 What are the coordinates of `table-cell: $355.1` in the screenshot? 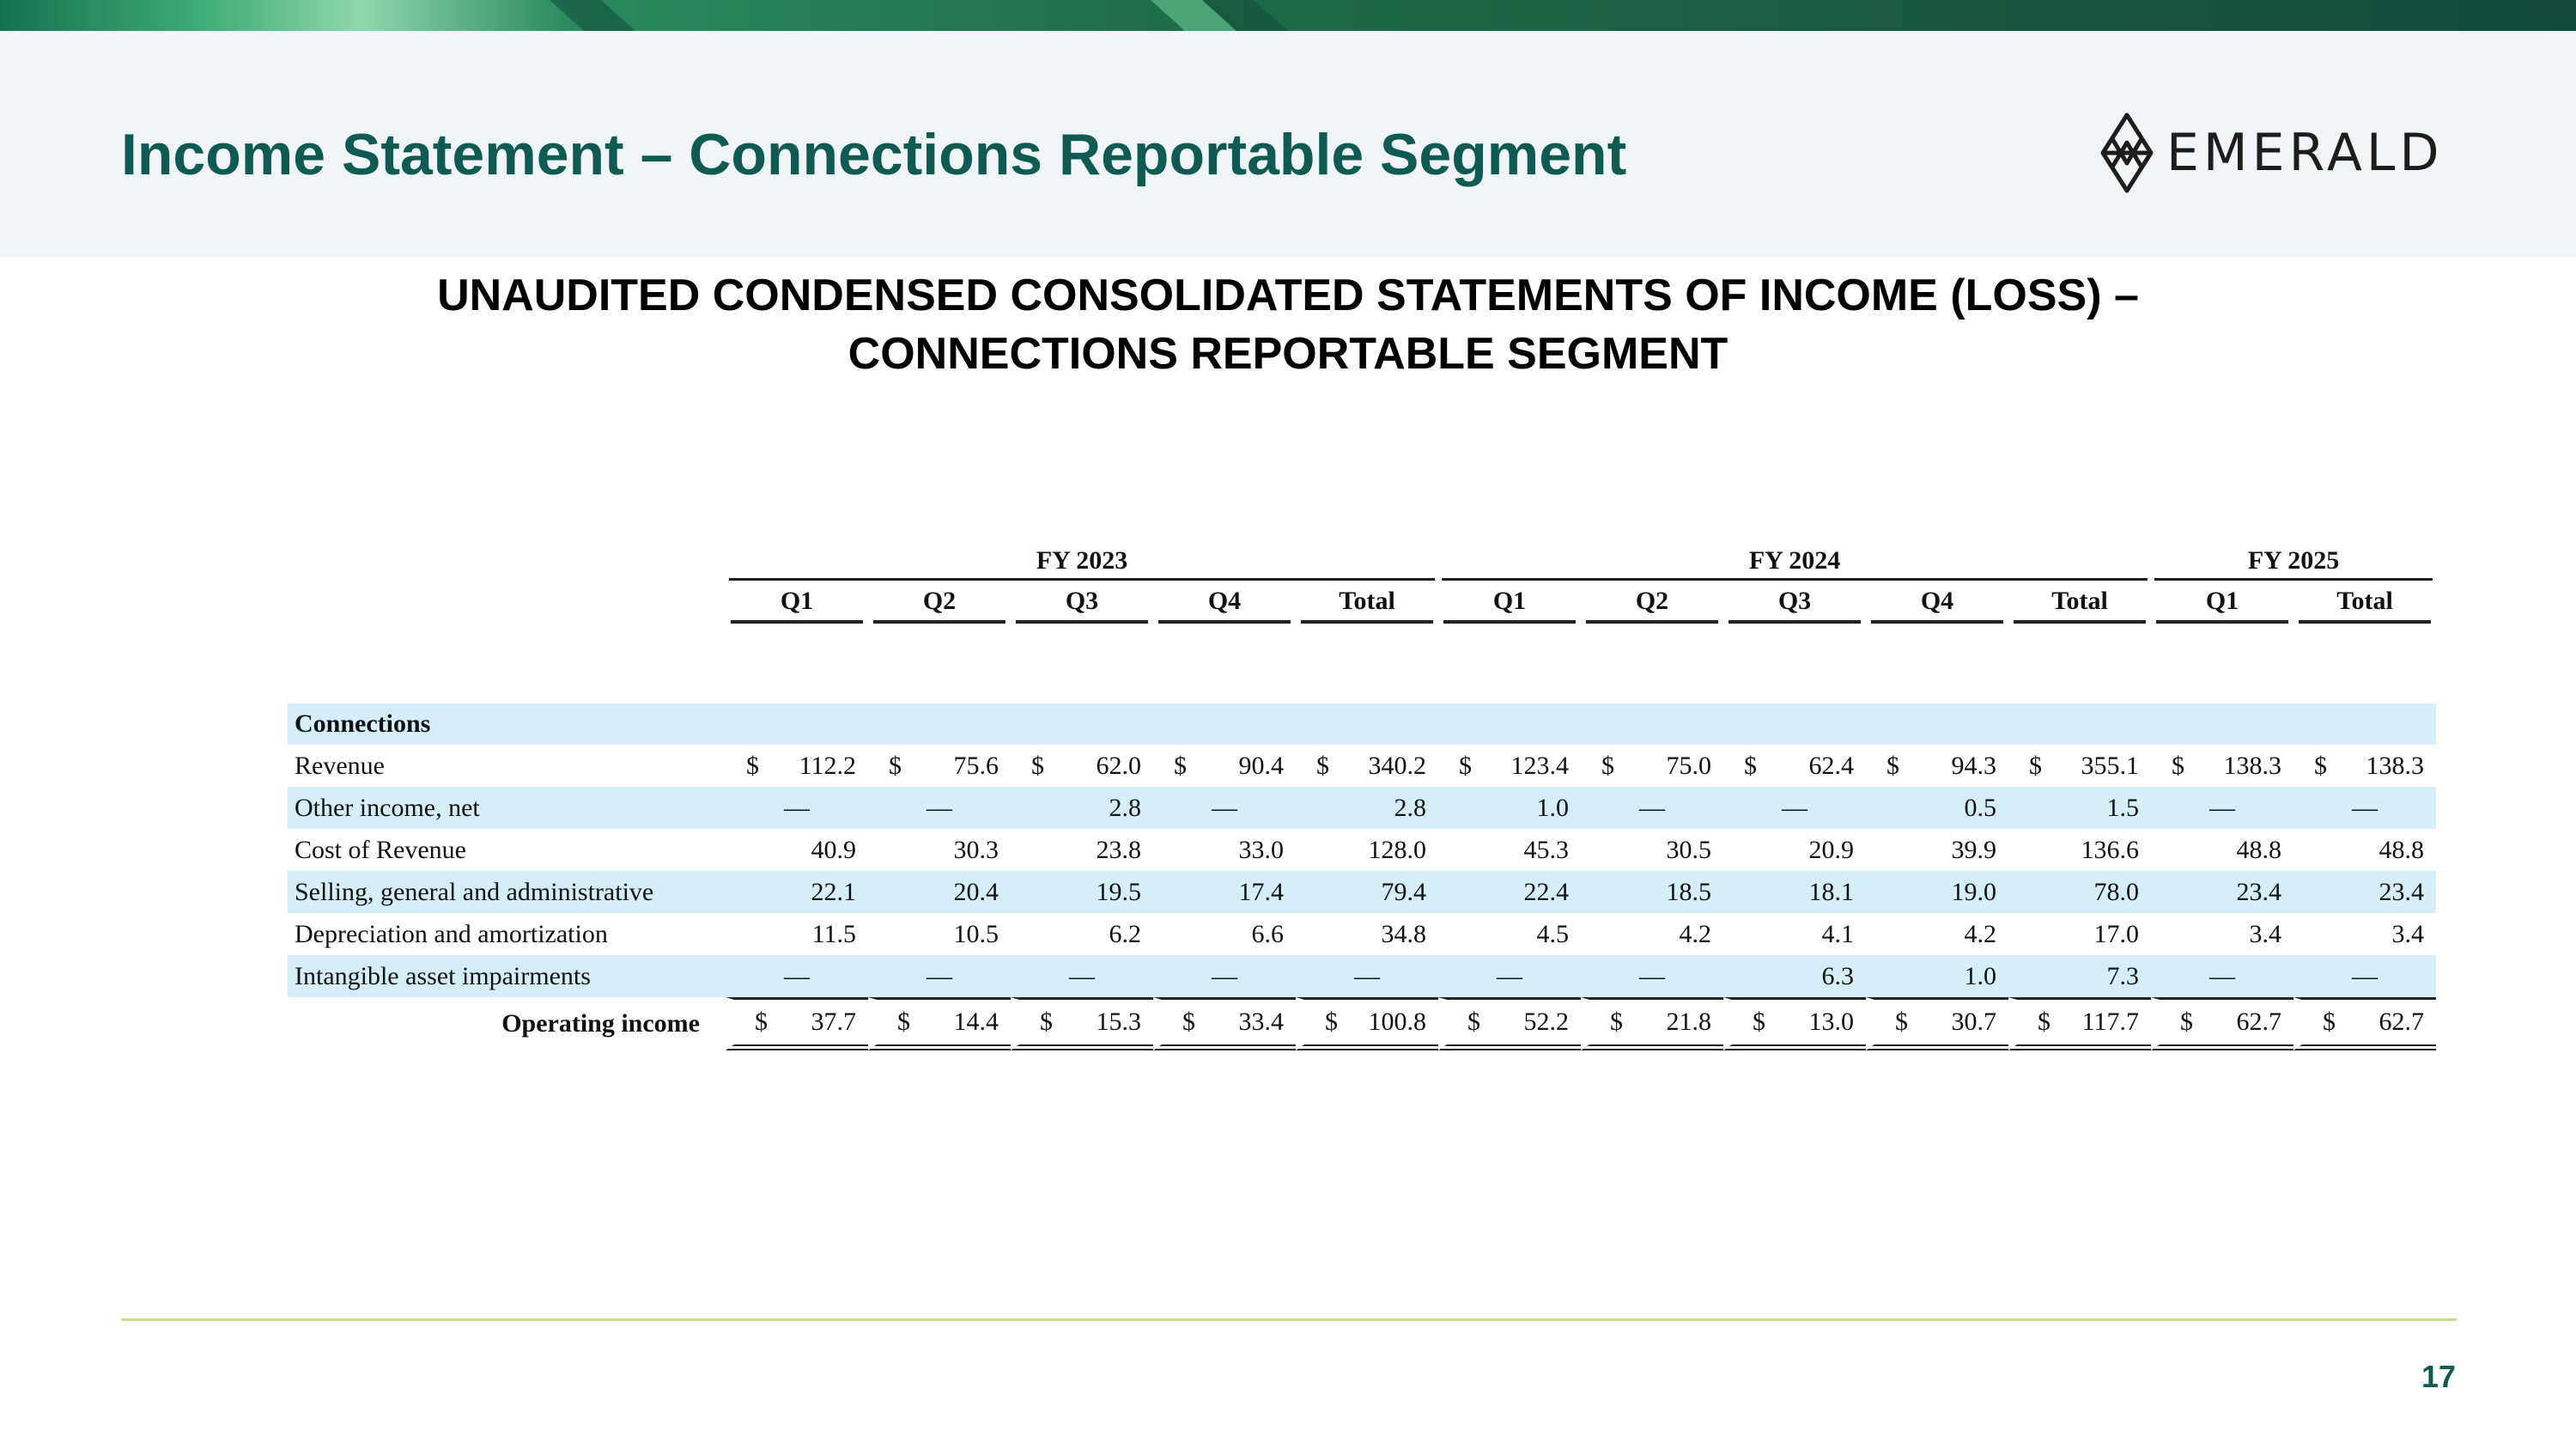 It's located at (2079, 766).